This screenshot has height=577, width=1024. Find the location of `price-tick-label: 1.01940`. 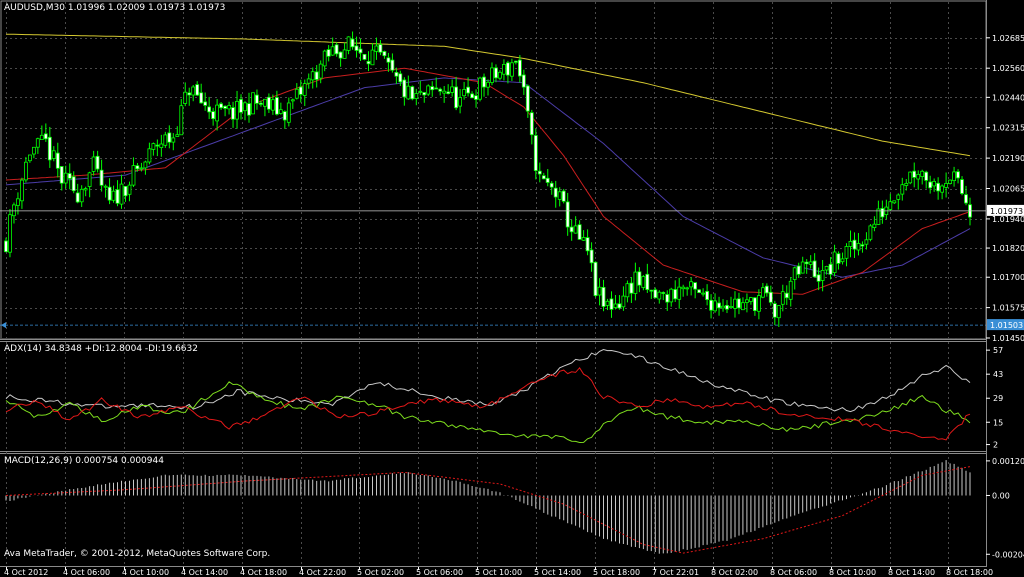

price-tick-label: 1.01940 is located at coordinates (1008, 219).